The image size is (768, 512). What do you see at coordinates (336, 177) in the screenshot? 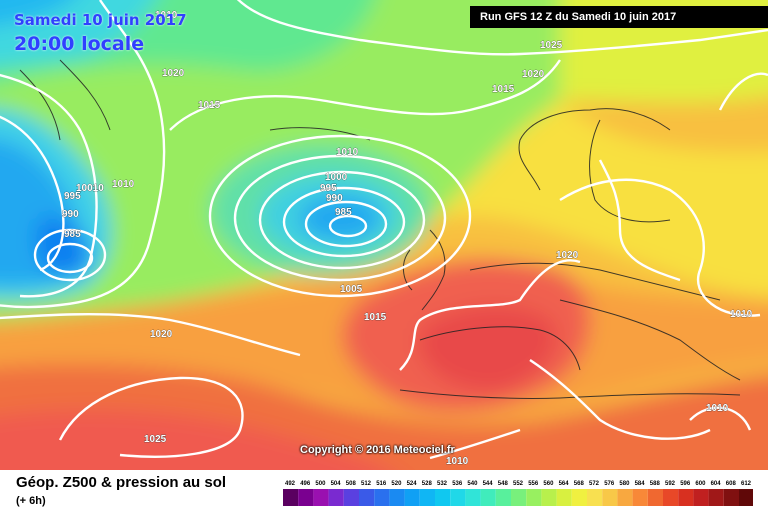
I see `isobar-label: 1000` at bounding box center [336, 177].